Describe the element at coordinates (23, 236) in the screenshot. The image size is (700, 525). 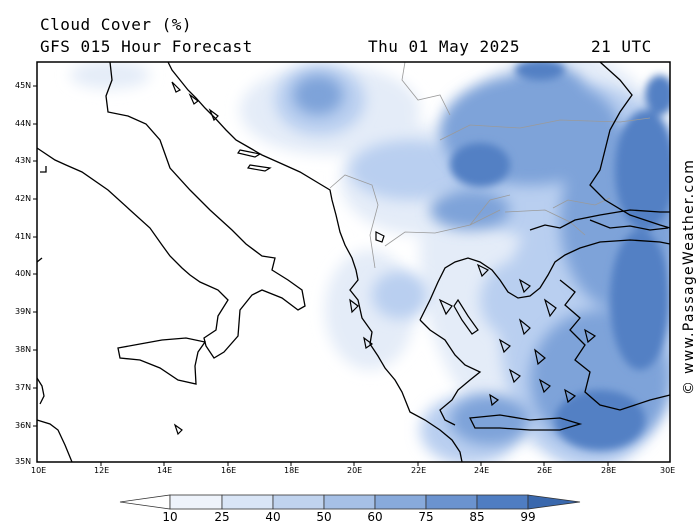
I see `lat-label: 41N` at that location.